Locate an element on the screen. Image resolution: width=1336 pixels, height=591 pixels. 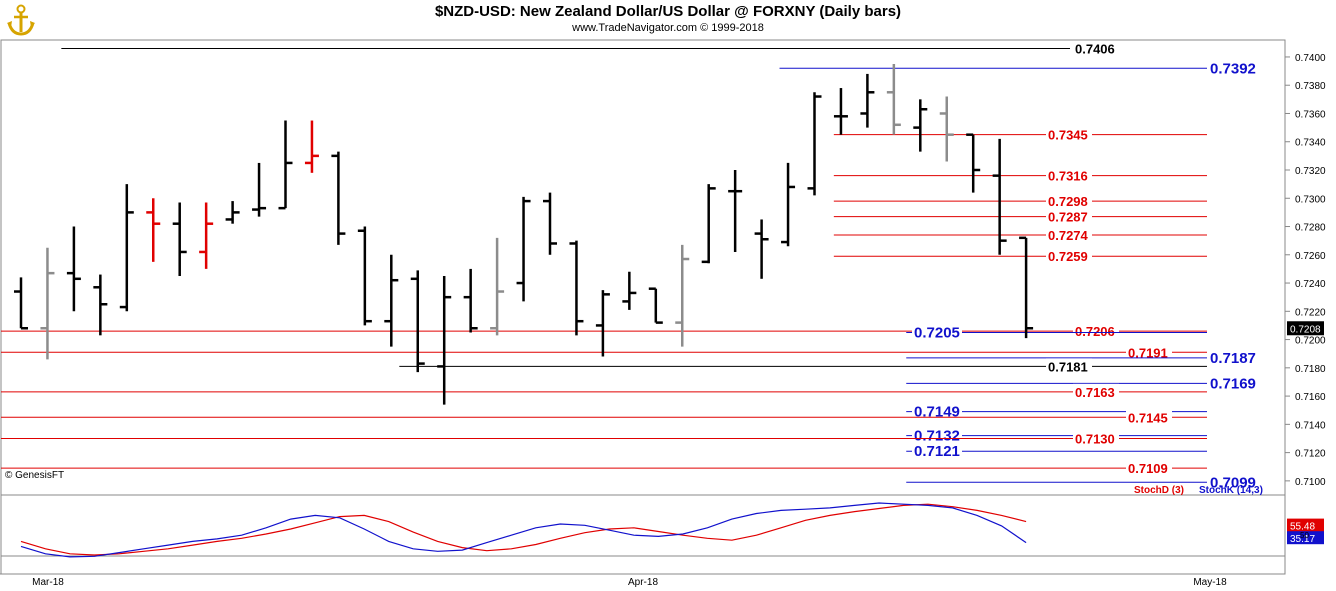
stoch-mid-label: 50 is located at coordinates (1304, 535).